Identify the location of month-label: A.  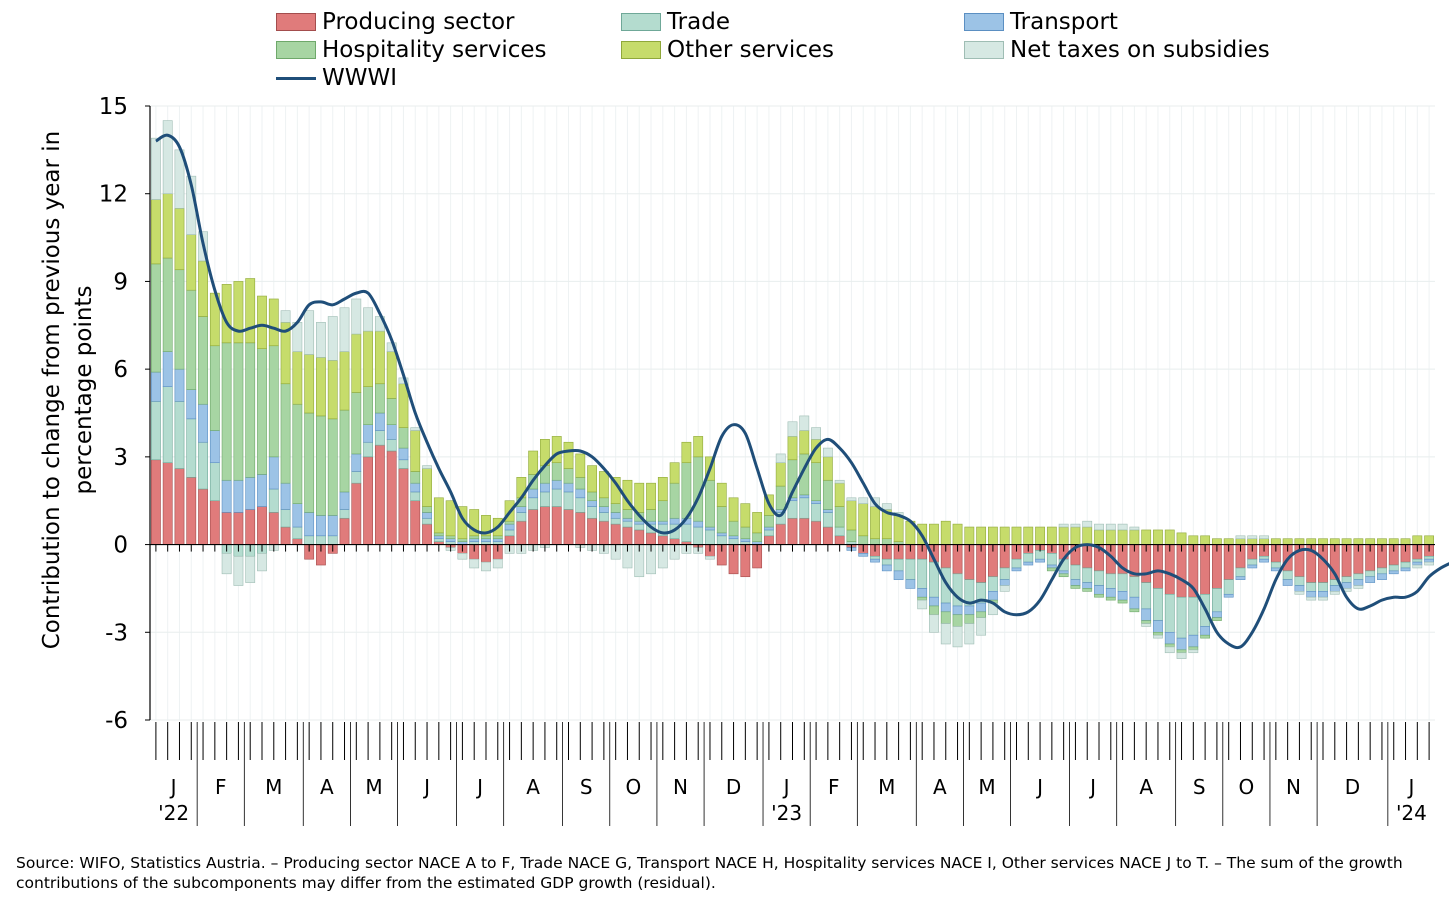
(533, 787).